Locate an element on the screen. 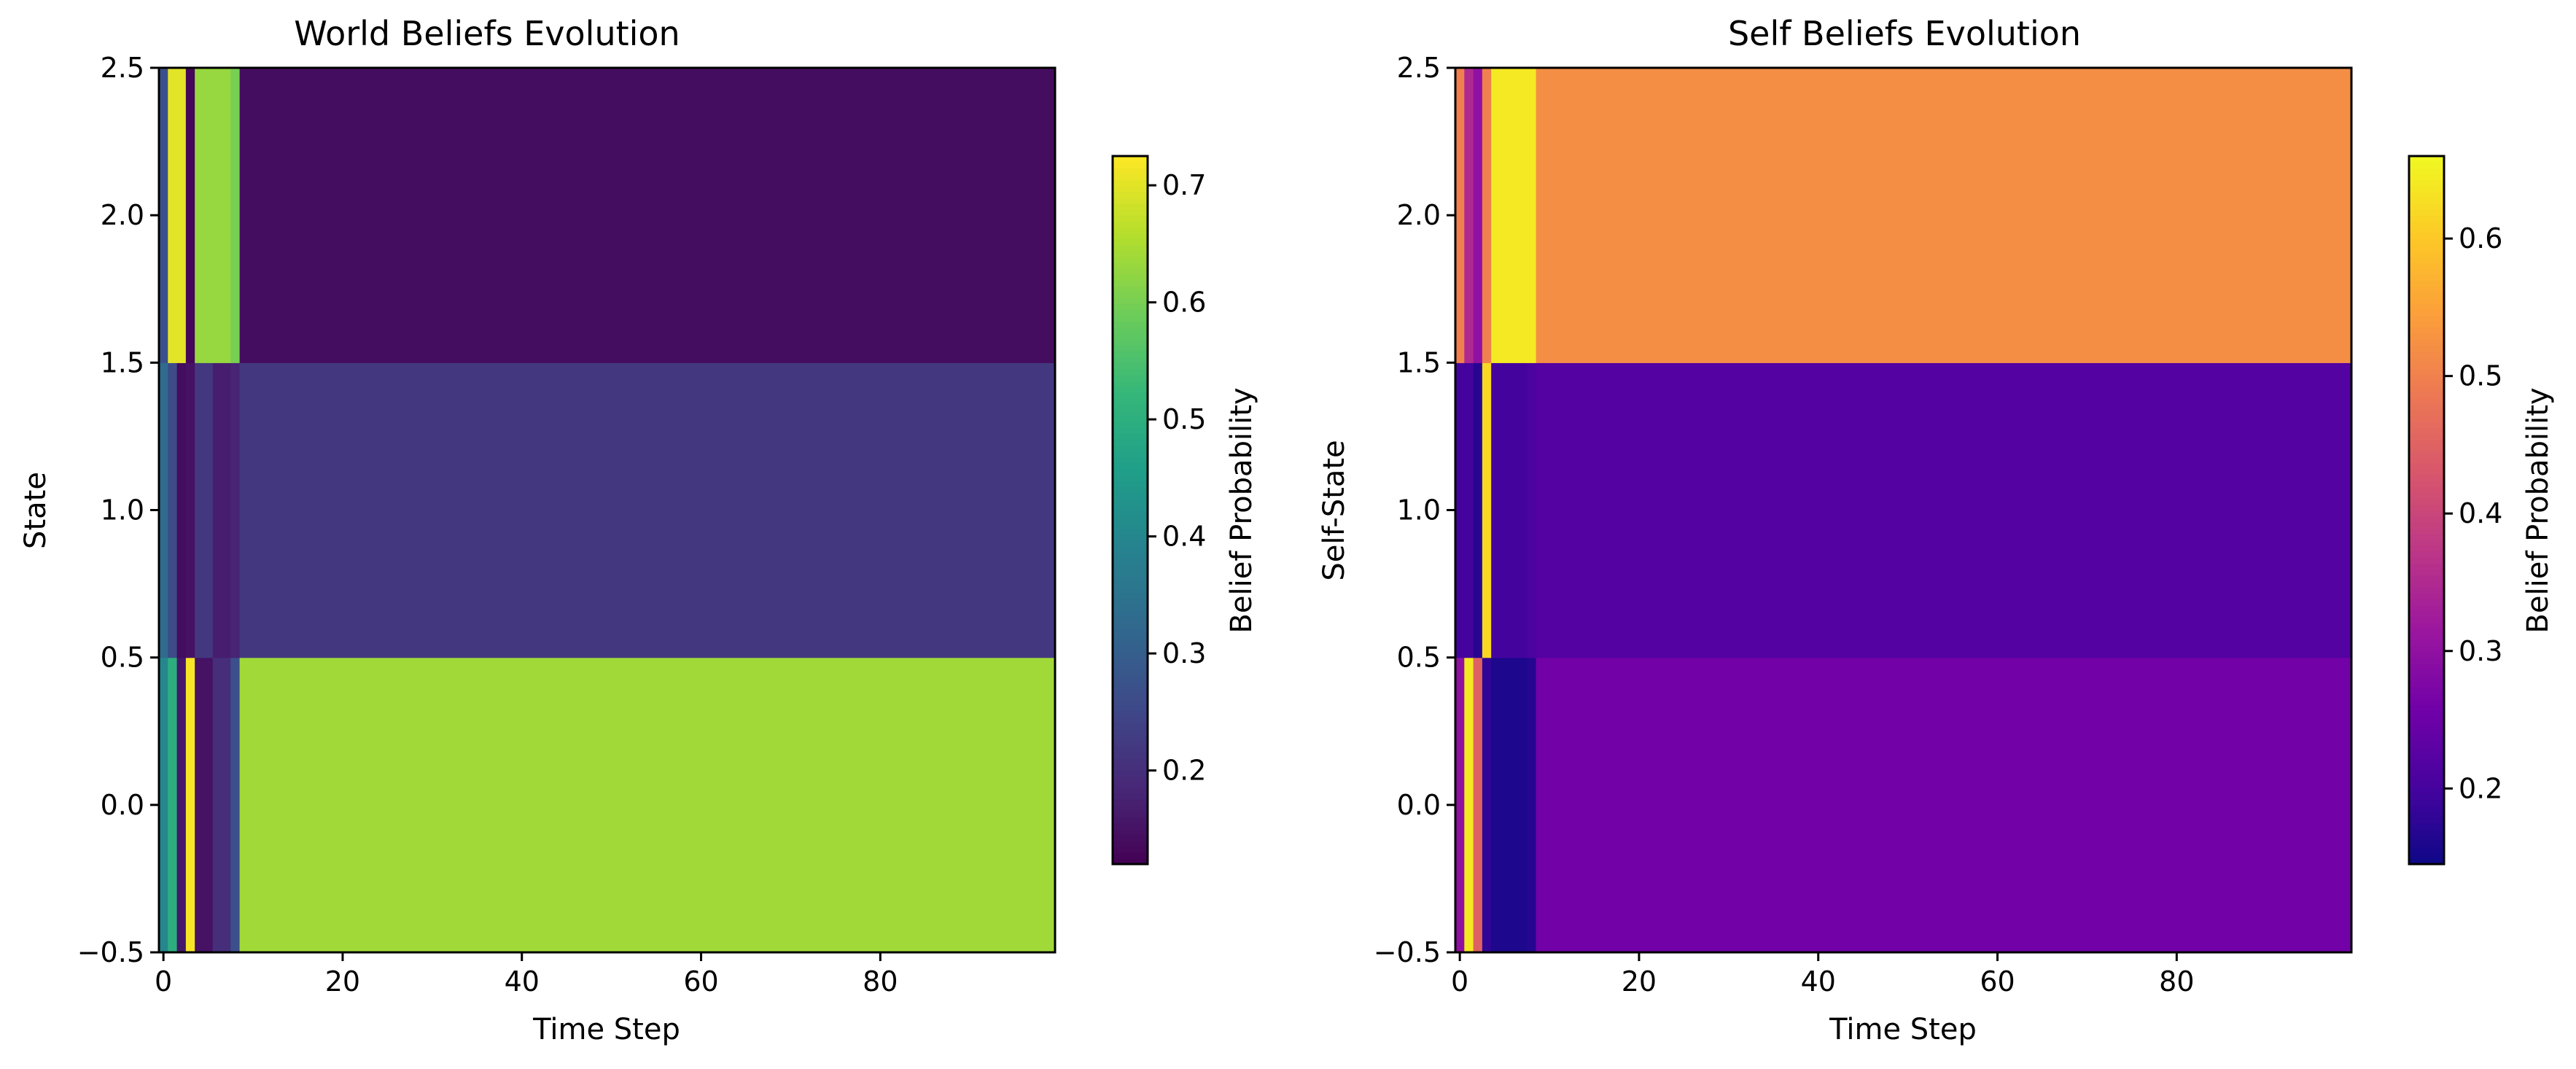 Image resolution: width=2576 pixels, height=1069 pixels. colorbar-label: Belief Probability is located at coordinates (2538, 510).